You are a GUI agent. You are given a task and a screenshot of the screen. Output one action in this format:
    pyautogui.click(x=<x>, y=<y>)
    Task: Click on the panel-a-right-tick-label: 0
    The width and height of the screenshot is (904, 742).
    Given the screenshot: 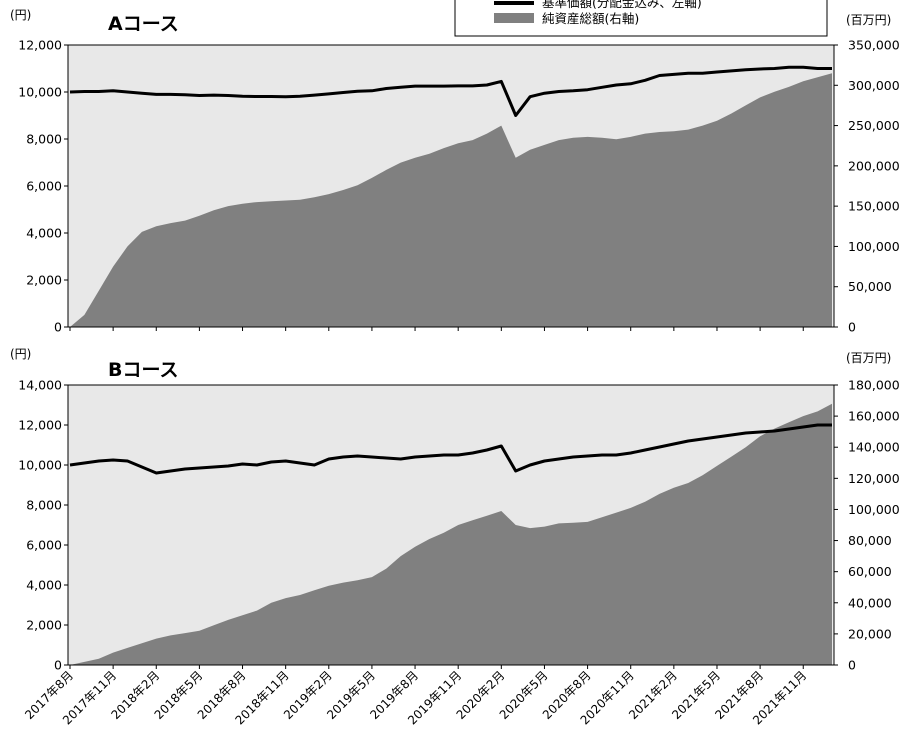 What is the action you would take?
    pyautogui.click(x=852, y=327)
    